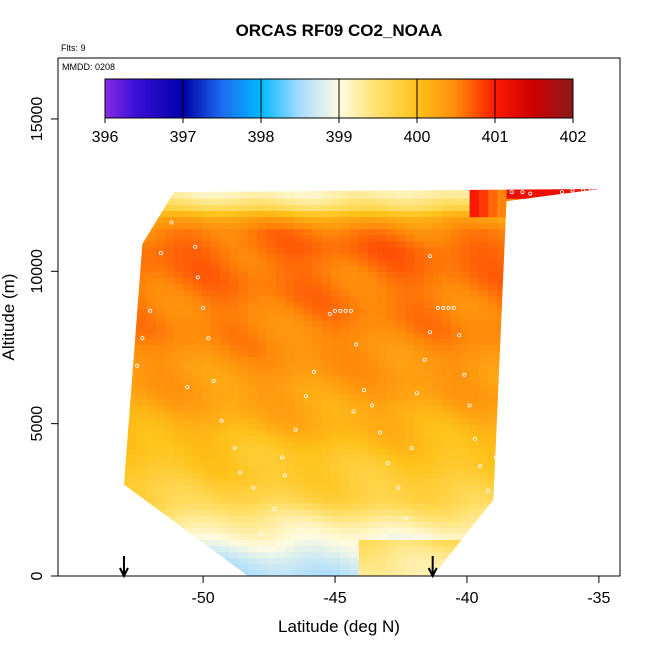  Describe the element at coordinates (37, 271) in the screenshot. I see `y-tick-label: 10000` at that location.